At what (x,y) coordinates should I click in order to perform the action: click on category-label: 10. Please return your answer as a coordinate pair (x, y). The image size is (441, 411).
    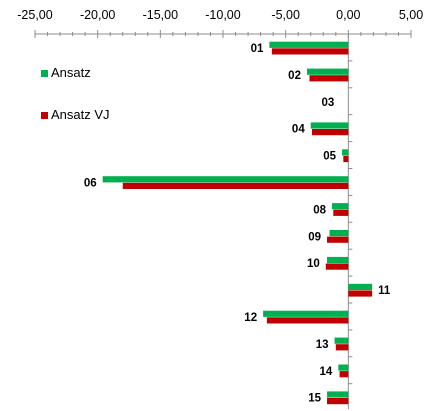
    Looking at the image, I should click on (313, 264).